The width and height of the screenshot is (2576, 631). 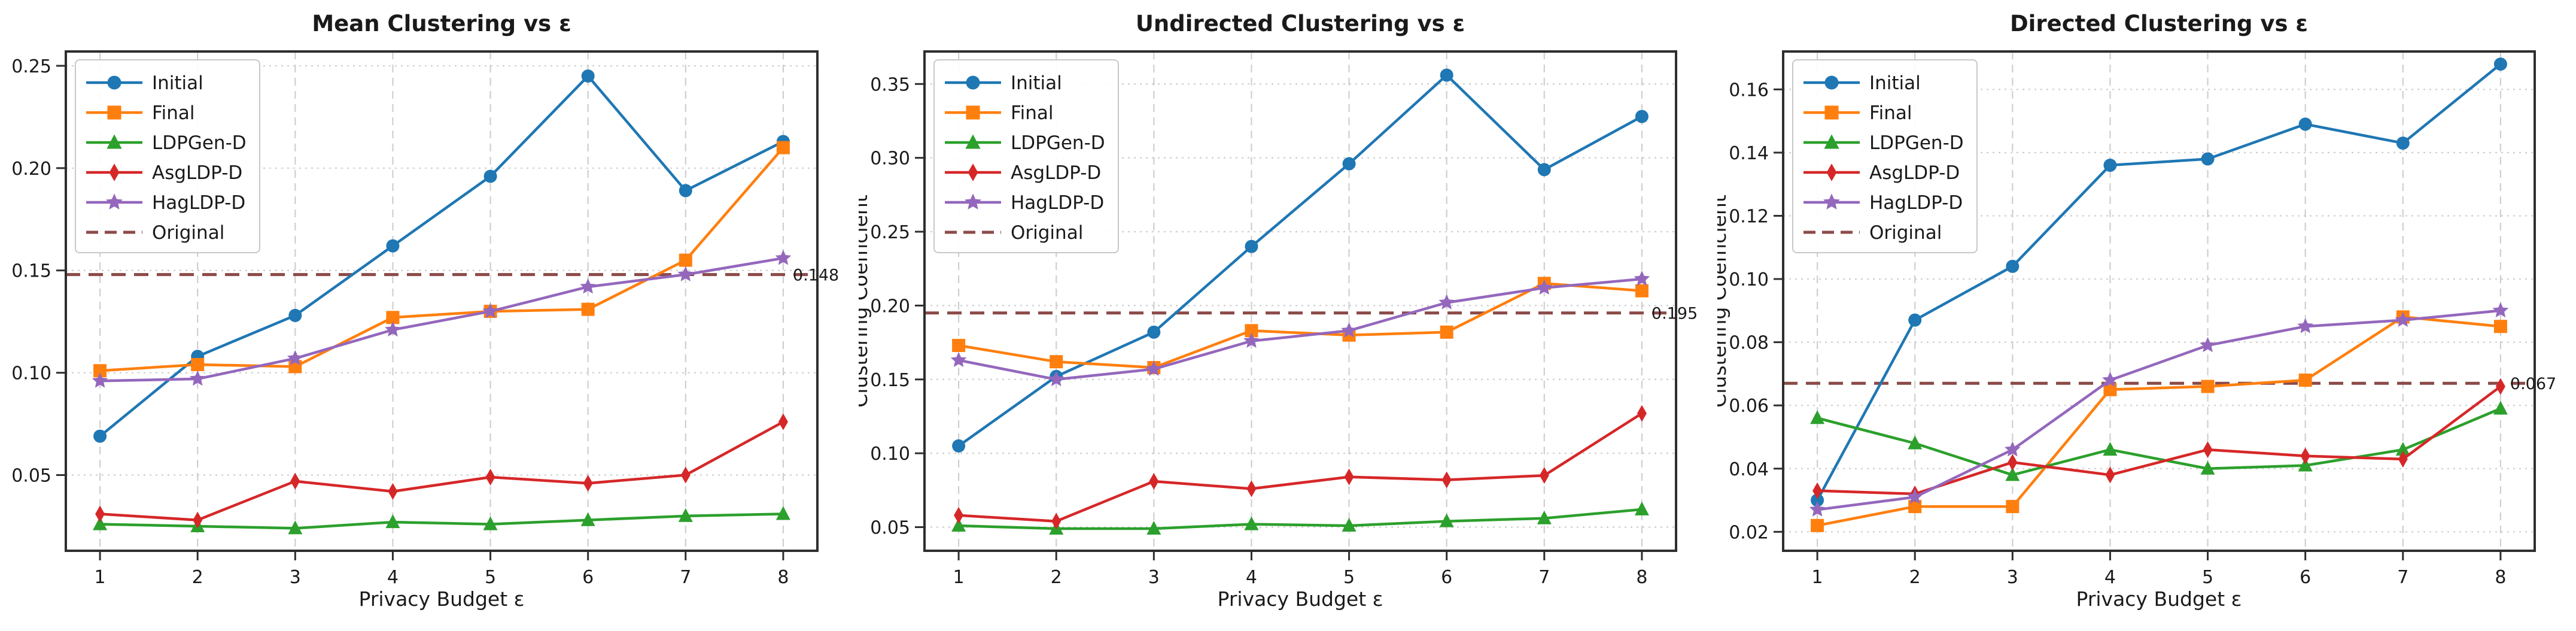 I want to click on y-tick-label: 0.15, so click(x=890, y=380).